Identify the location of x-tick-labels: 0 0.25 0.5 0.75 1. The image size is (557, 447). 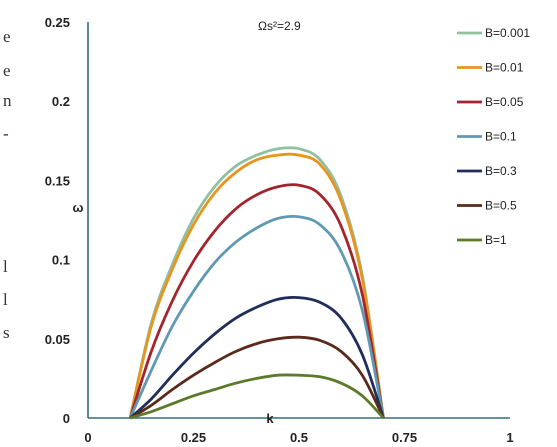
(298, 437).